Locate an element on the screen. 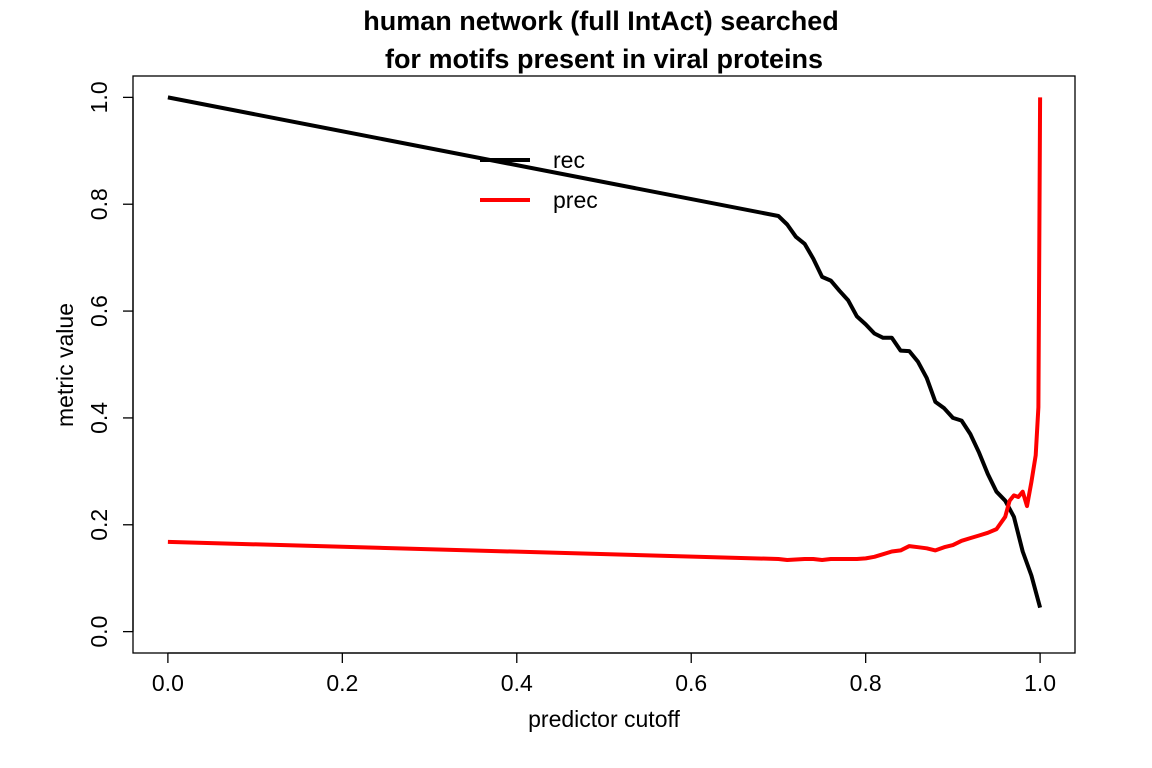 Image resolution: width=1152 pixels, height=768 pixels. y-tick-label: 0.6 is located at coordinates (99, 311).